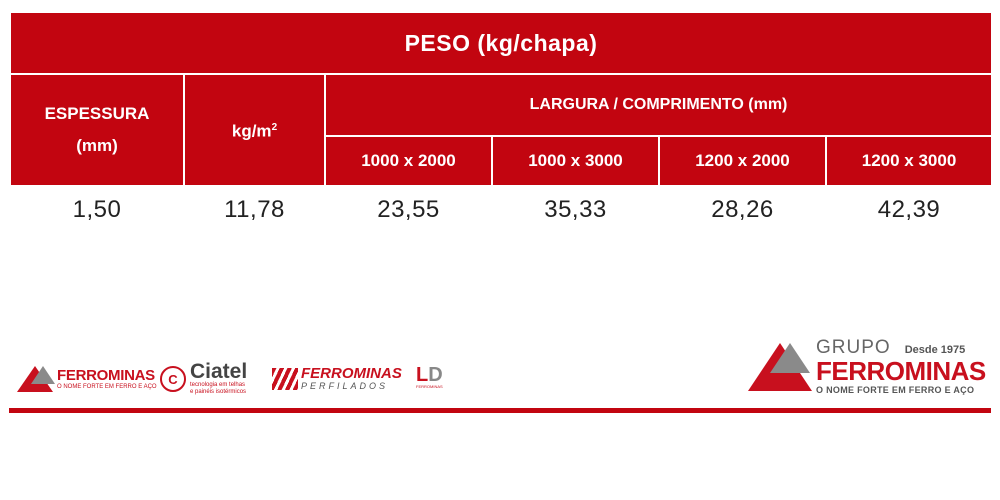  What do you see at coordinates (219, 371) in the screenshot?
I see `ciatel-logo-name: Ciatel` at bounding box center [219, 371].